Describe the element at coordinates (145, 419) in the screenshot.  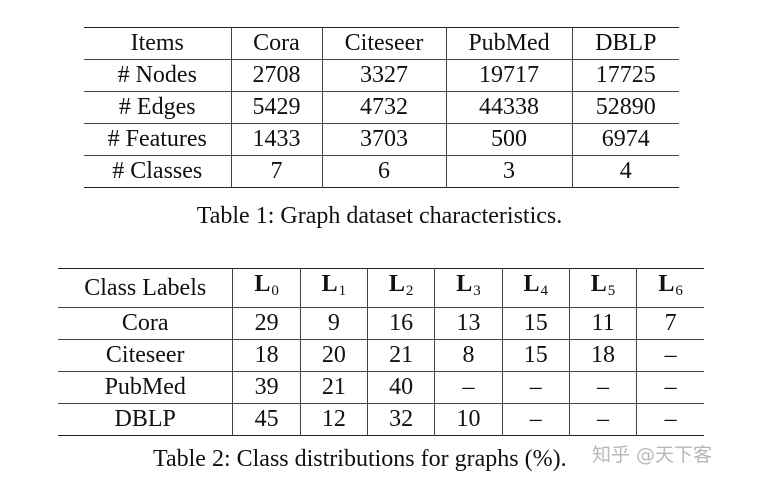
I see `table2-row-label: DBLP` at that location.